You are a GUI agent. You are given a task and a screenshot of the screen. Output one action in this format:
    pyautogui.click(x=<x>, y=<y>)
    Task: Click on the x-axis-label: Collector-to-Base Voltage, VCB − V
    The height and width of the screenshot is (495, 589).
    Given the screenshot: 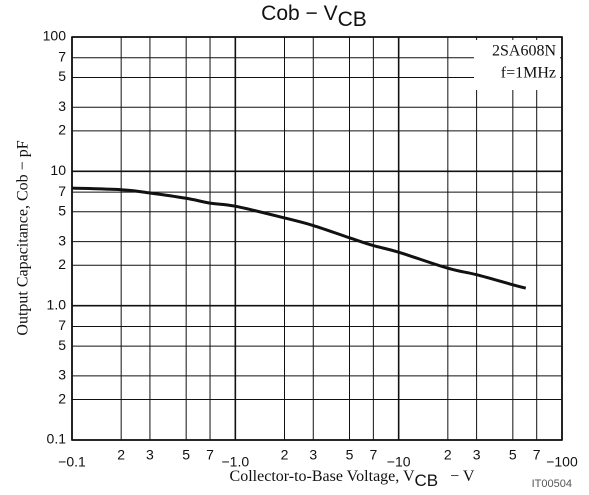 What is the action you would take?
    pyautogui.click(x=352, y=479)
    